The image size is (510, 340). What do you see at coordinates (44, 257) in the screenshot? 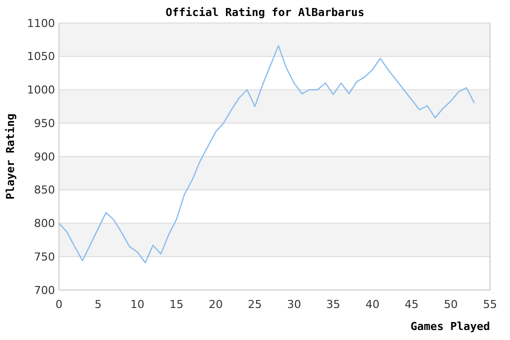
I see `y-tick-label: 750` at bounding box center [44, 257].